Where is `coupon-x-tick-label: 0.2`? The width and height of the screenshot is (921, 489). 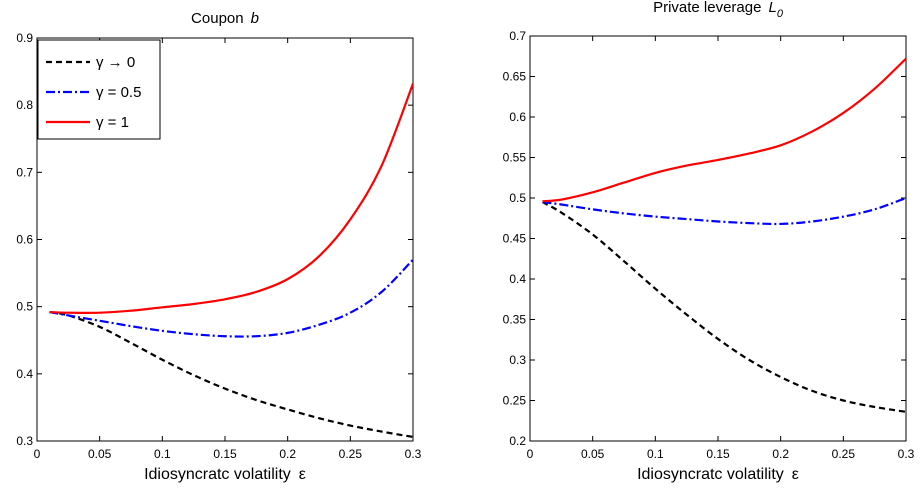 coupon-x-tick-label: 0.2 is located at coordinates (287, 454).